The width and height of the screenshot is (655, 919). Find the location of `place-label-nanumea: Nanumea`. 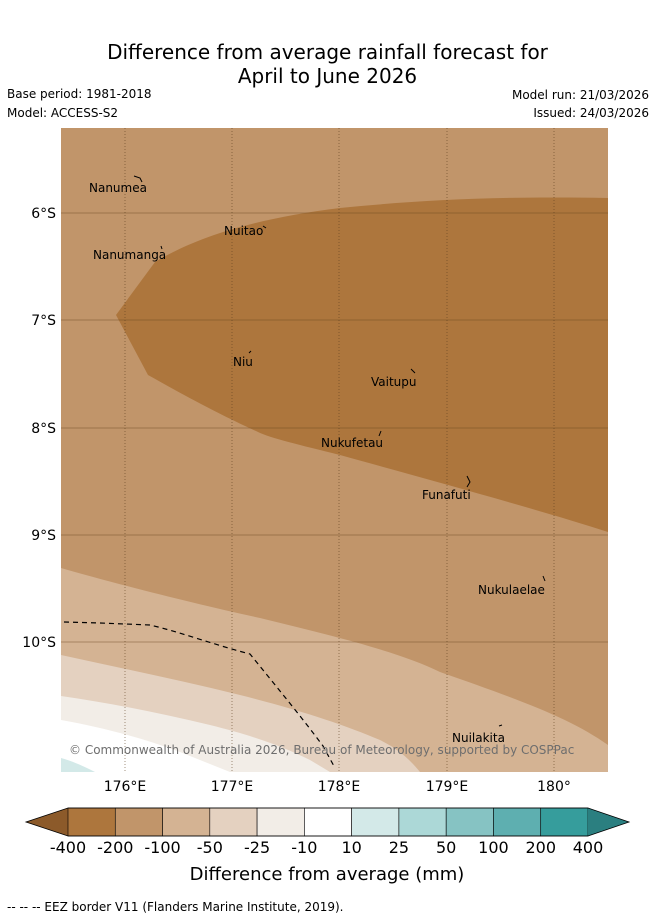

place-label-nanumea: Nanumea is located at coordinates (118, 188).